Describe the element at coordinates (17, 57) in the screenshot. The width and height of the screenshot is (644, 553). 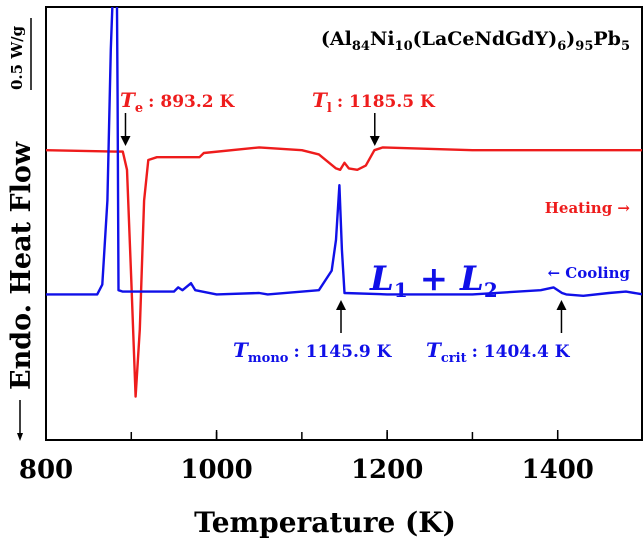
I see `scale-bar-label: 0.5 W/g` at that location.